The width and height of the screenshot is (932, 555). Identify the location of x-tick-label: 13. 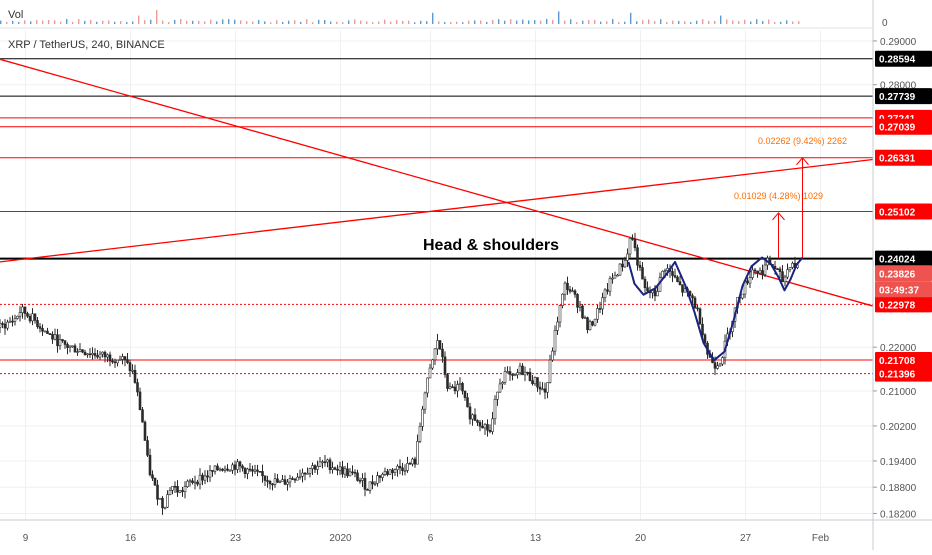
(536, 538).